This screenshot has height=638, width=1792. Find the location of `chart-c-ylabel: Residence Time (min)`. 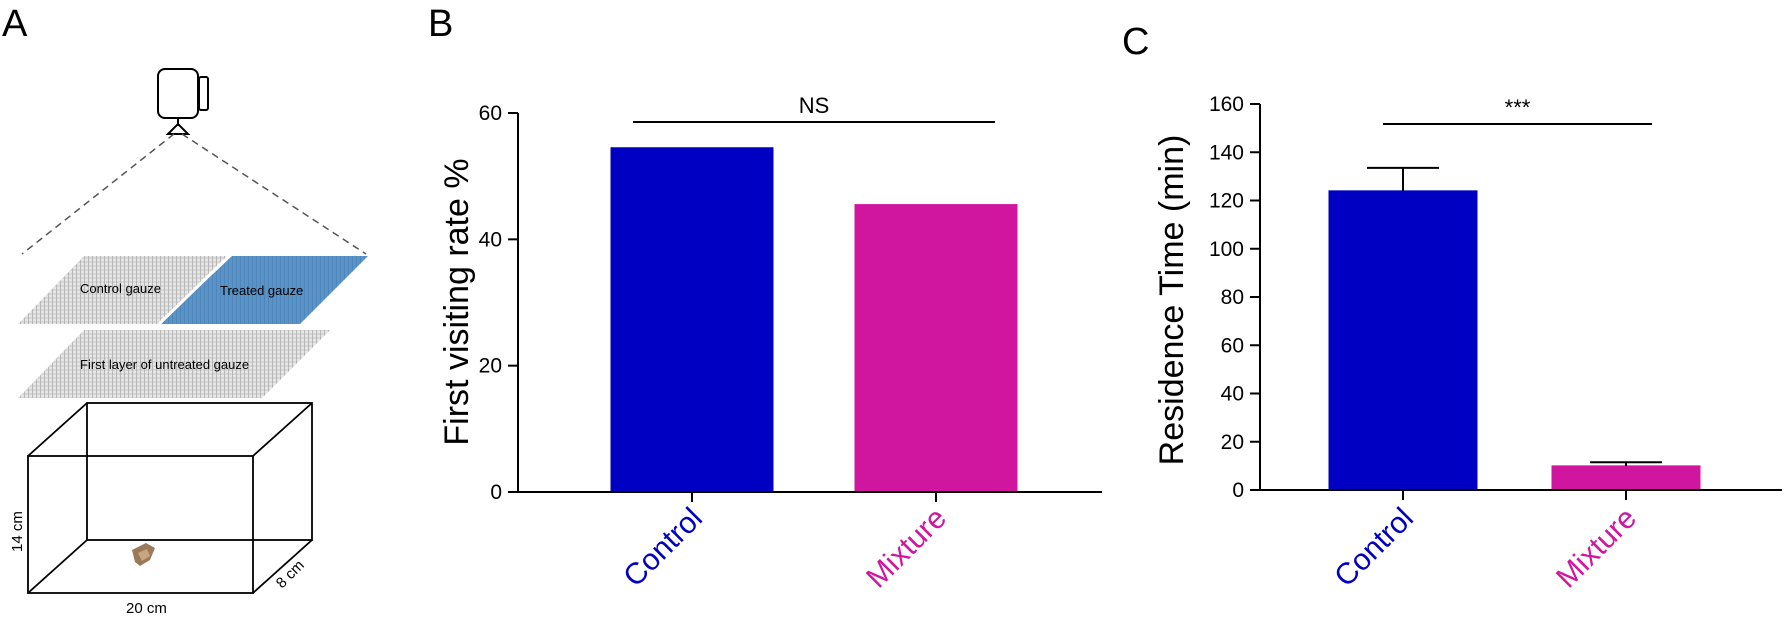

chart-c-ylabel: Residence Time (min) is located at coordinates (1172, 300).